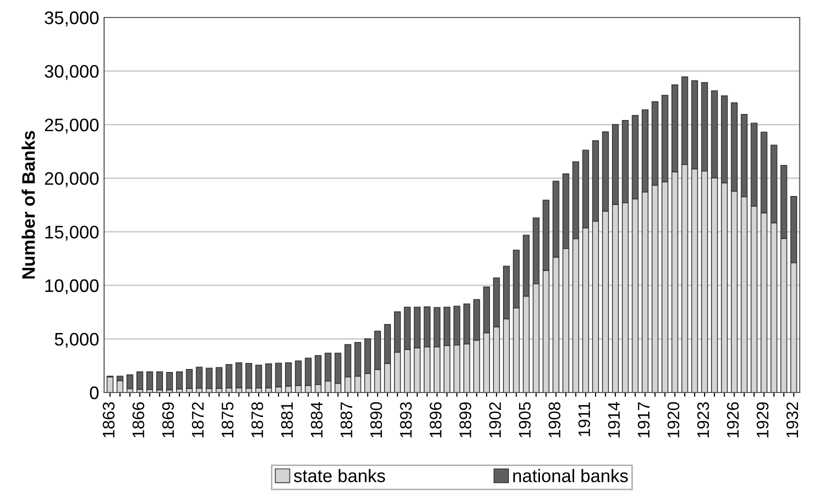 The height and width of the screenshot is (500, 833). Describe the element at coordinates (71, 18) in the screenshot. I see `y-tick-label: 35,000` at that location.